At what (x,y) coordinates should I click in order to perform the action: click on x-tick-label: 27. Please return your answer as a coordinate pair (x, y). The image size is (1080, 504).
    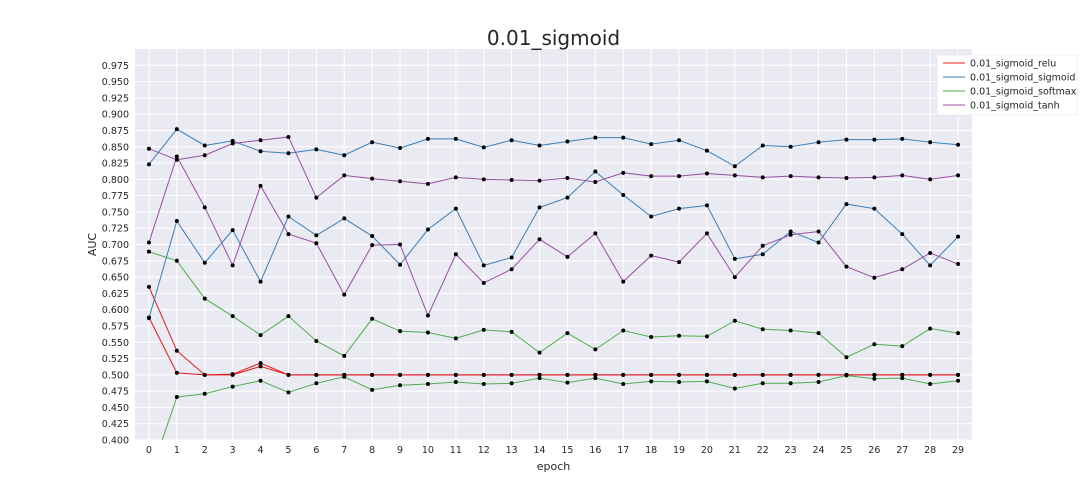
    Looking at the image, I should click on (902, 450).